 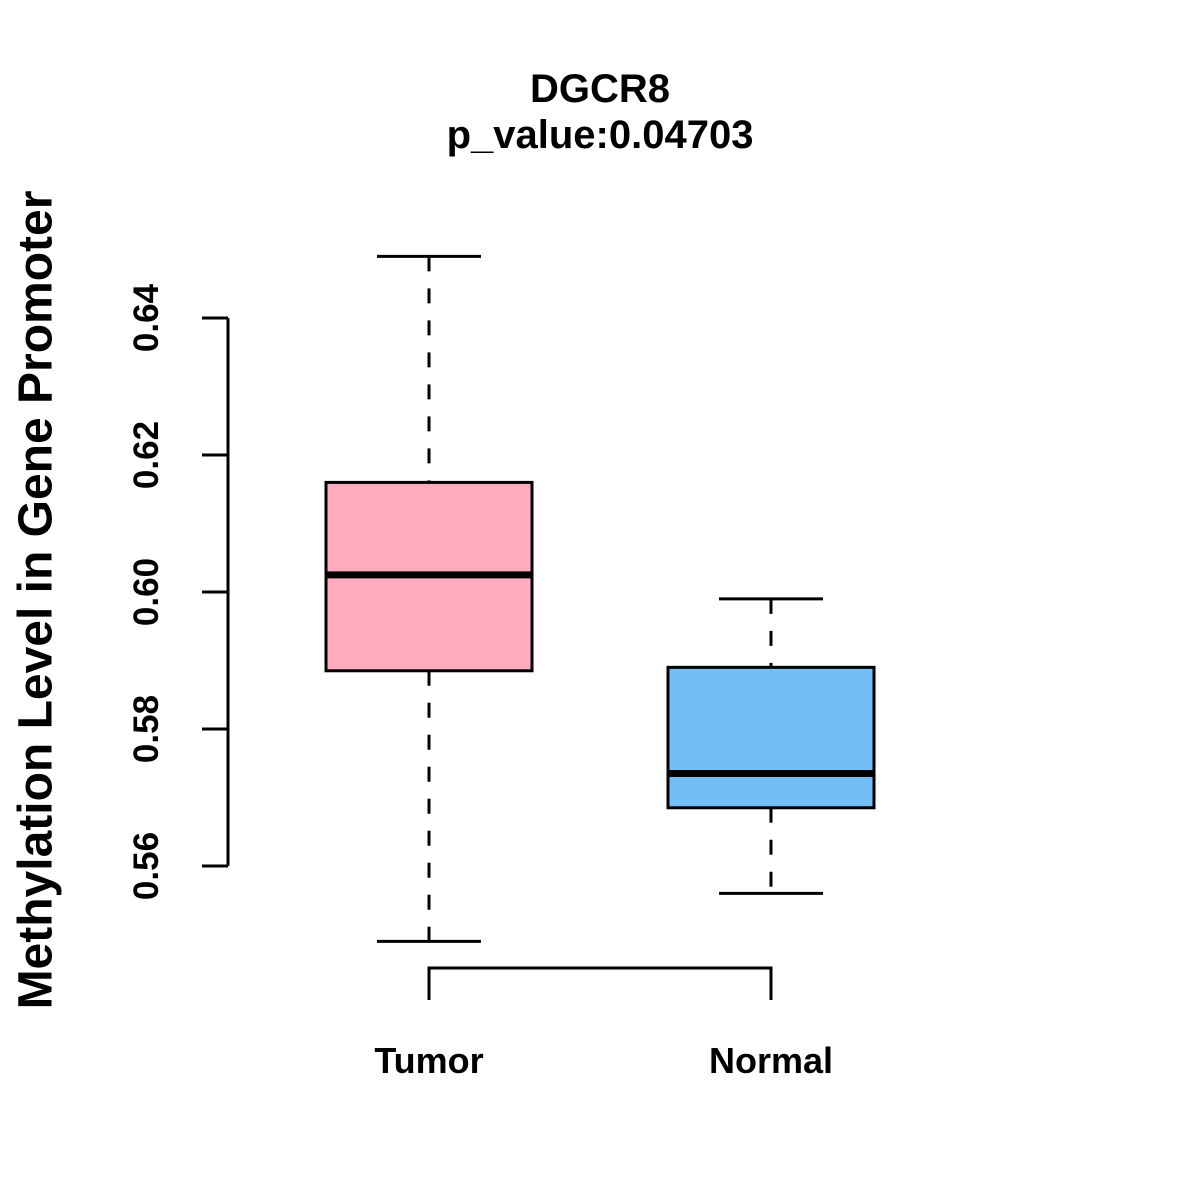 I want to click on x-tick-label-normal: Normal, so click(x=771, y=1060).